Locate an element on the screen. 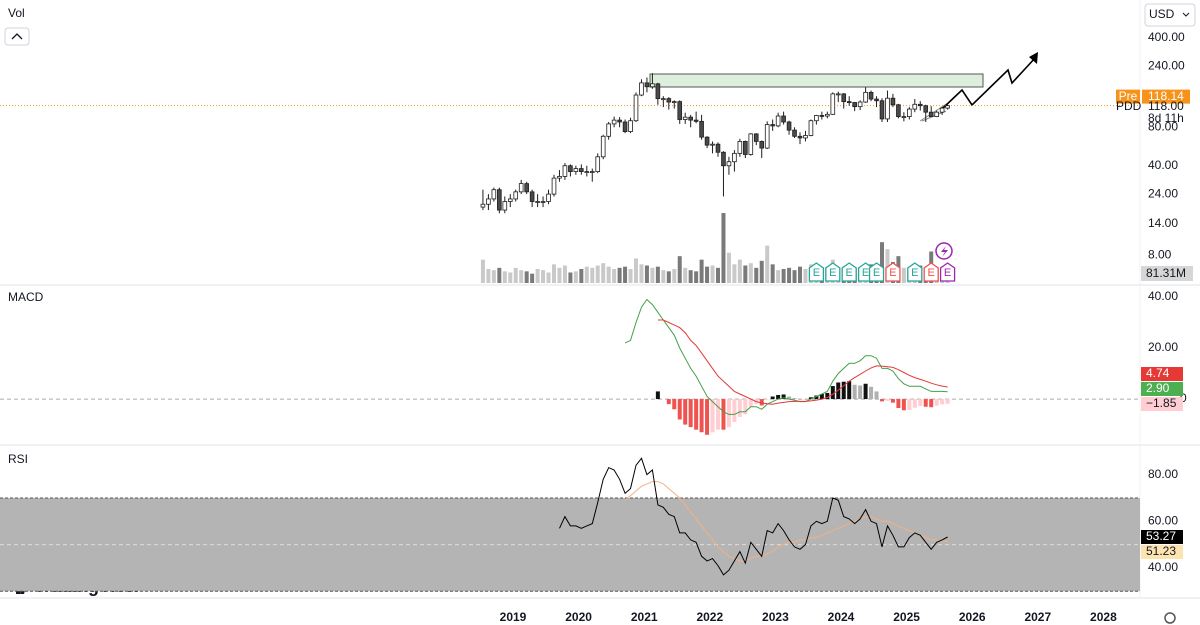 The width and height of the screenshot is (1200, 625). rsi-tag: 53.27 is located at coordinates (1161, 536).